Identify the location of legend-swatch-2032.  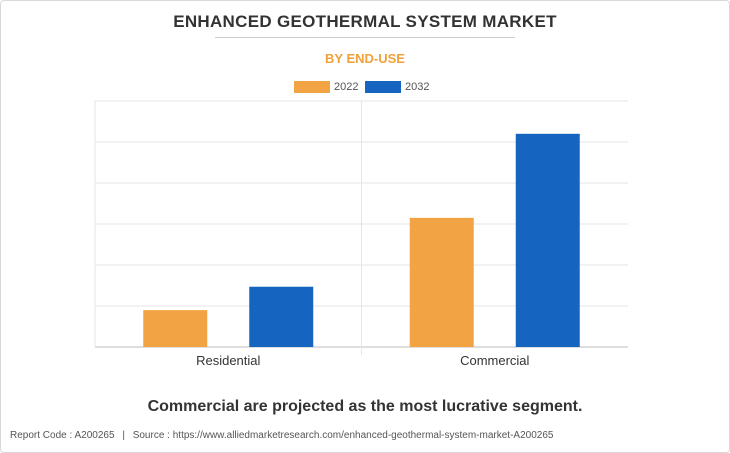
(383, 87).